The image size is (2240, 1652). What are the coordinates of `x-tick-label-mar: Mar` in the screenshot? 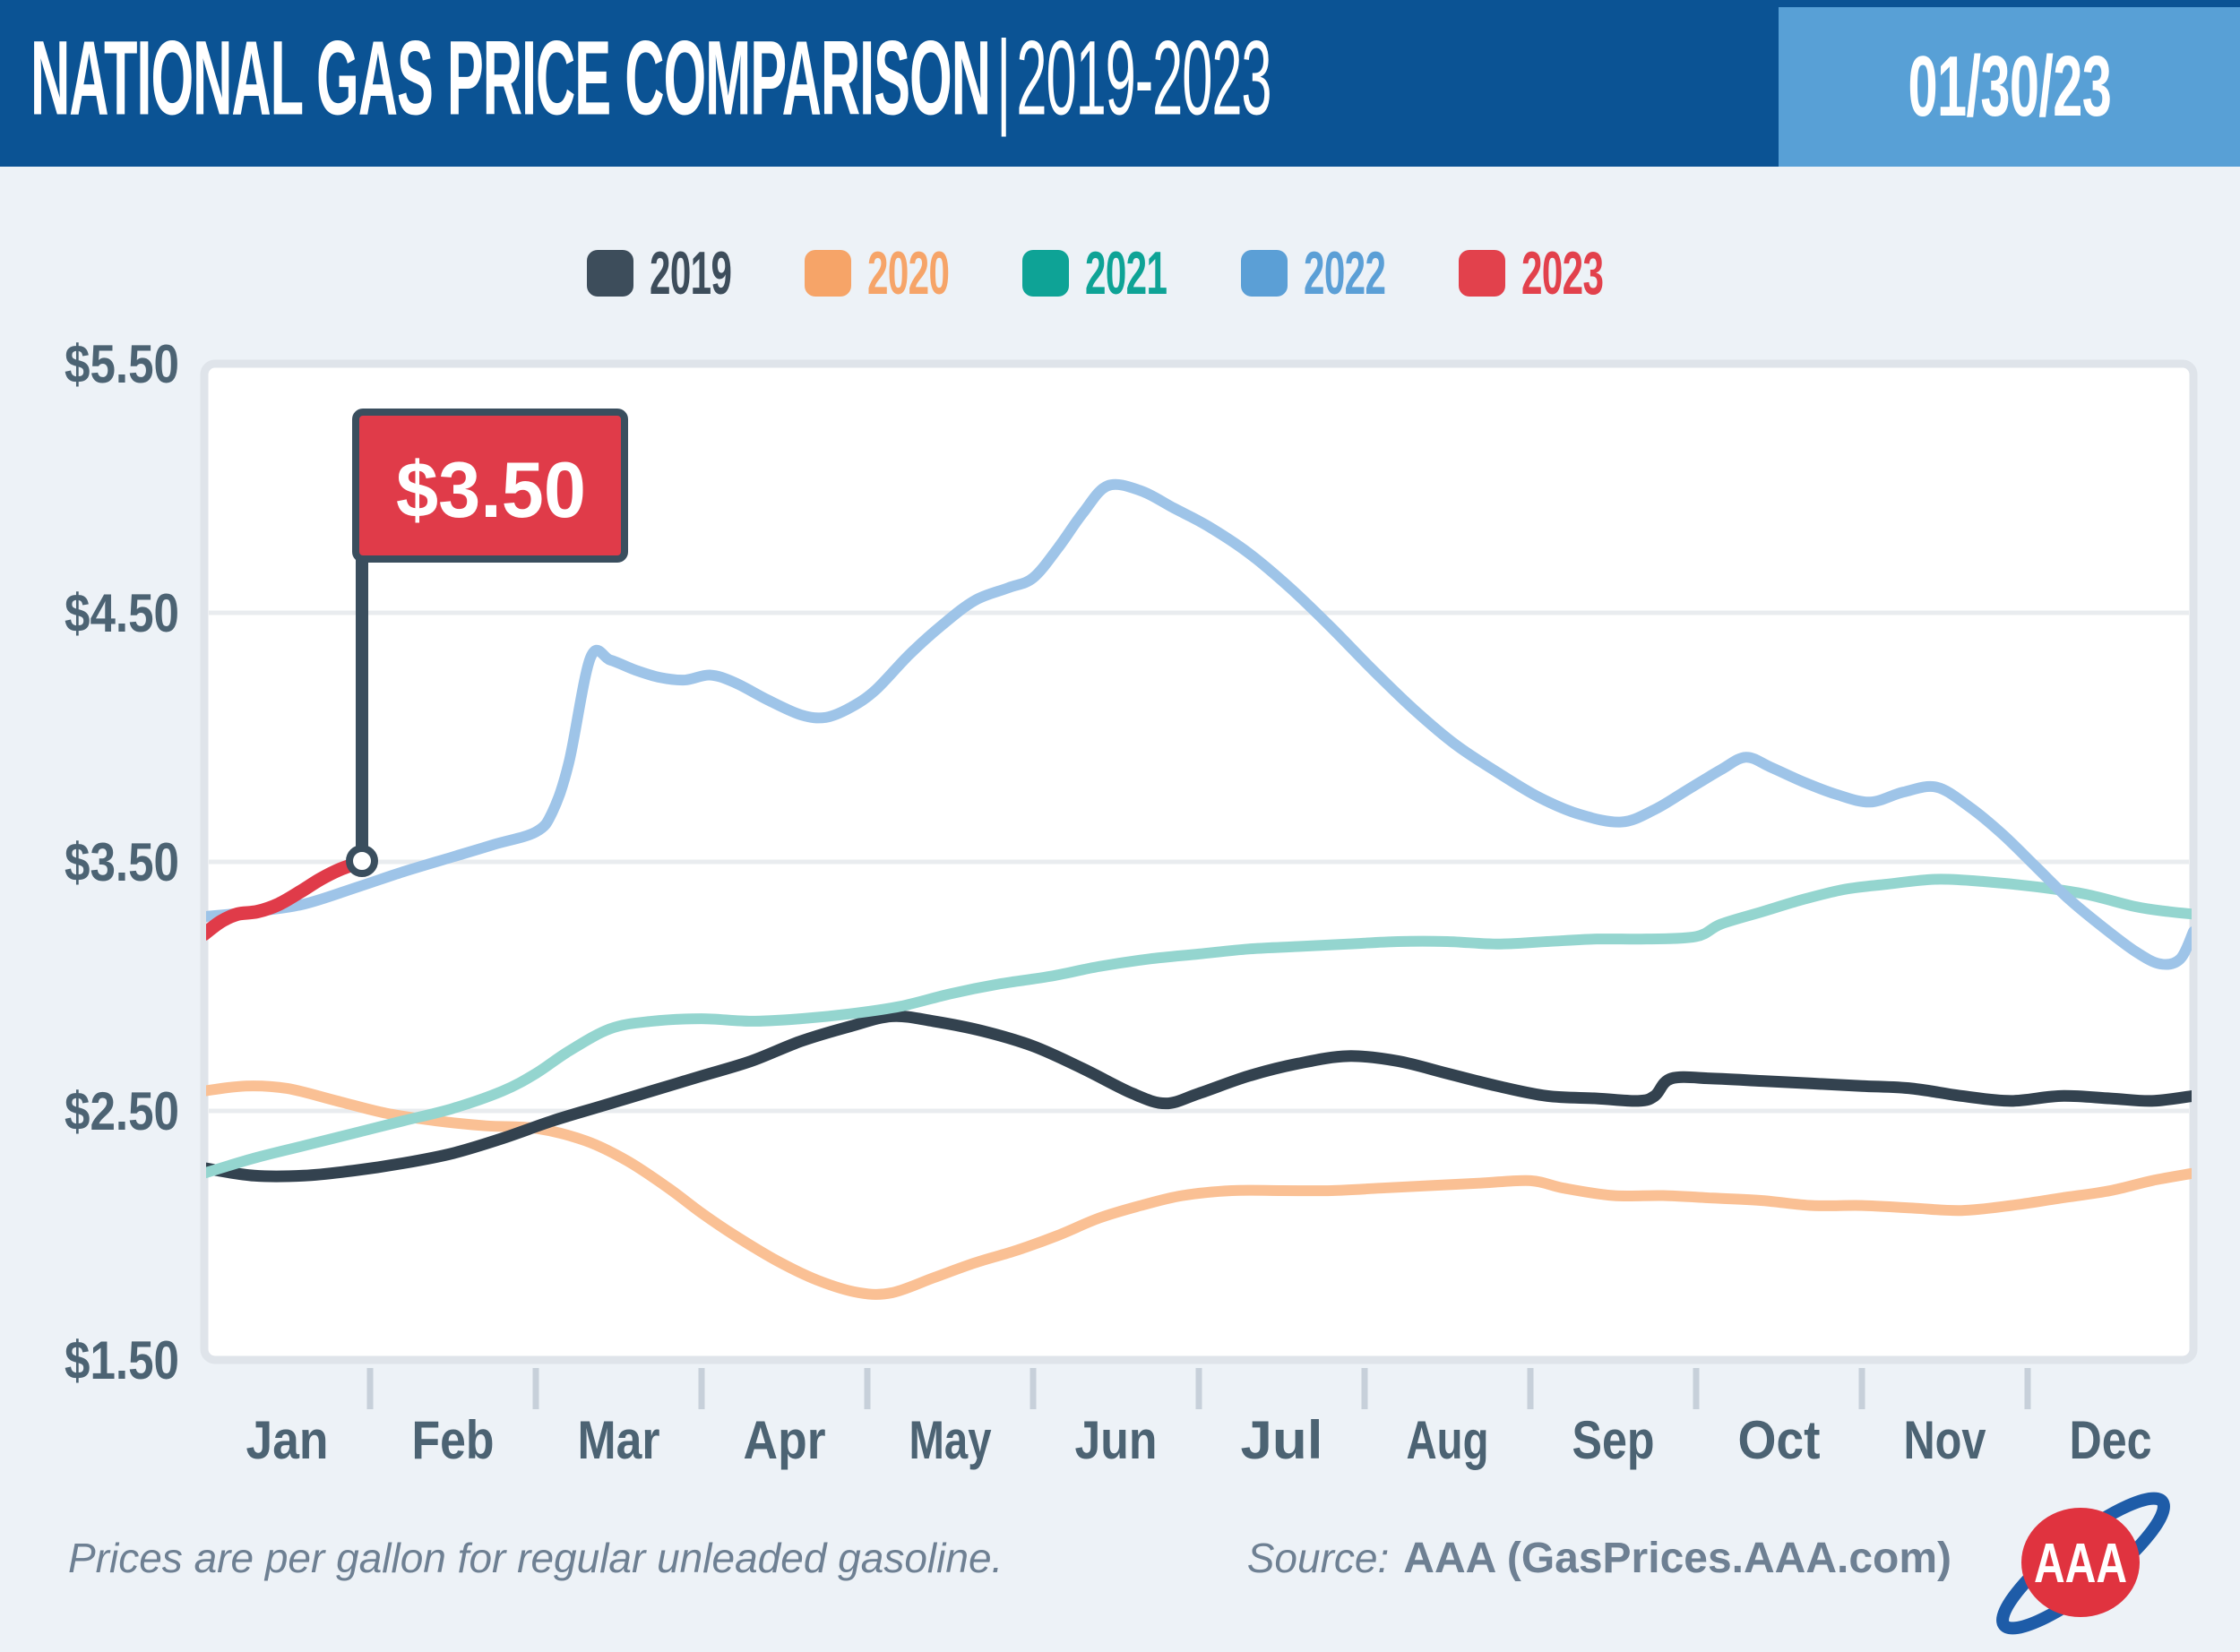 It's located at (619, 1440).